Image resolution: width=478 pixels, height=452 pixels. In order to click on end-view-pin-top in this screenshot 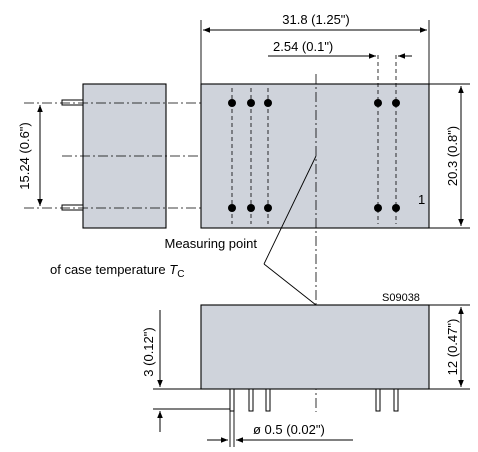, I will do `click(72, 102)`.